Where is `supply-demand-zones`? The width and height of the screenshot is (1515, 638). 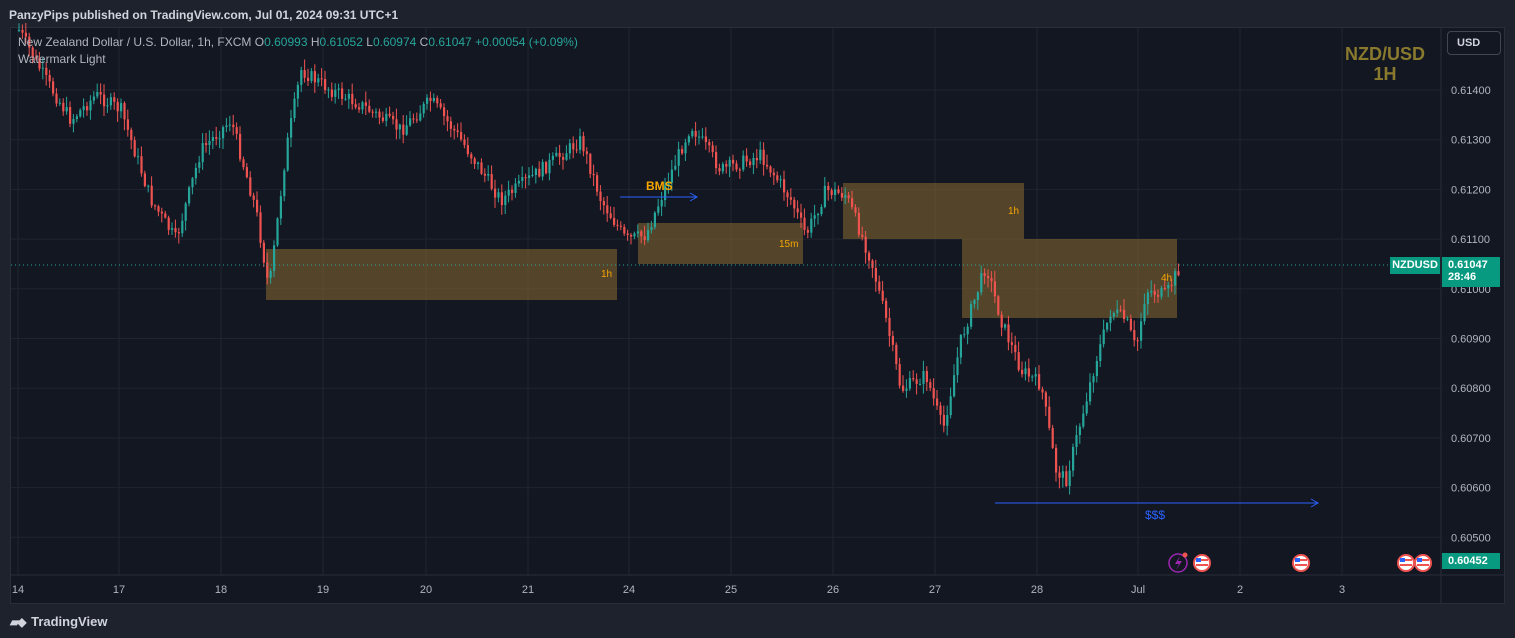 supply-demand-zones is located at coordinates (721, 250).